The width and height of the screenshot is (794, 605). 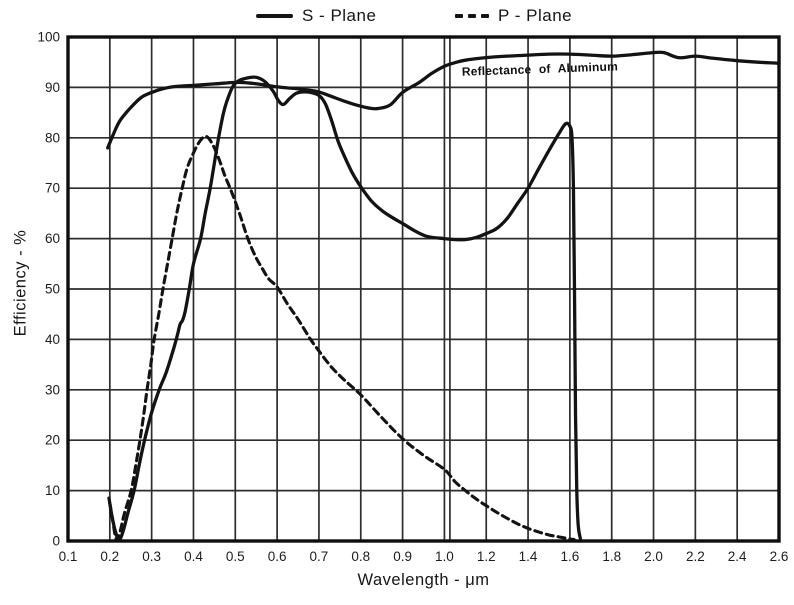 I want to click on x-tick-label: 2.6, so click(x=779, y=556).